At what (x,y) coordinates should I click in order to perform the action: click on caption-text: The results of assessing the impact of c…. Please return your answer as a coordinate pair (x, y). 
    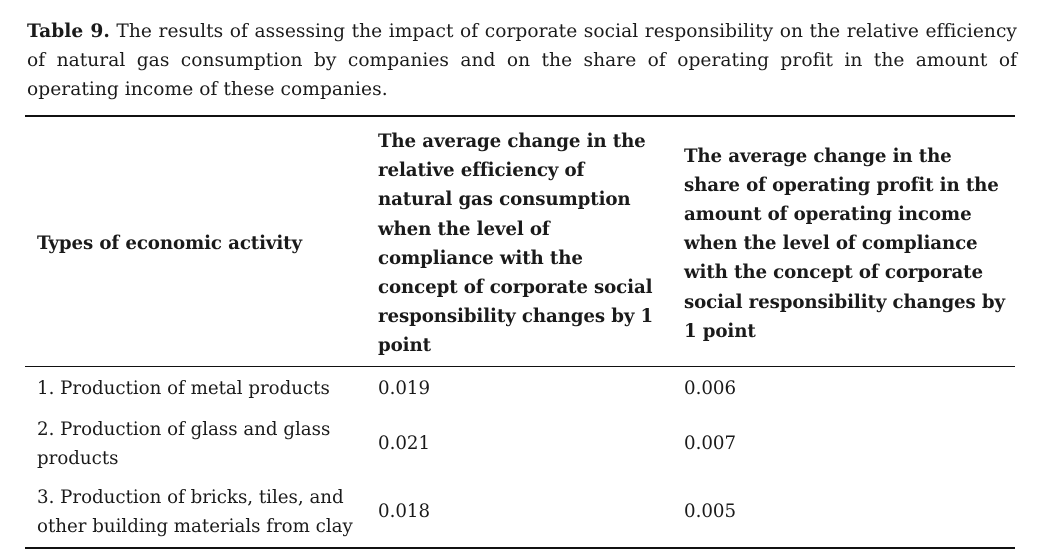
    Looking at the image, I should click on (522, 60).